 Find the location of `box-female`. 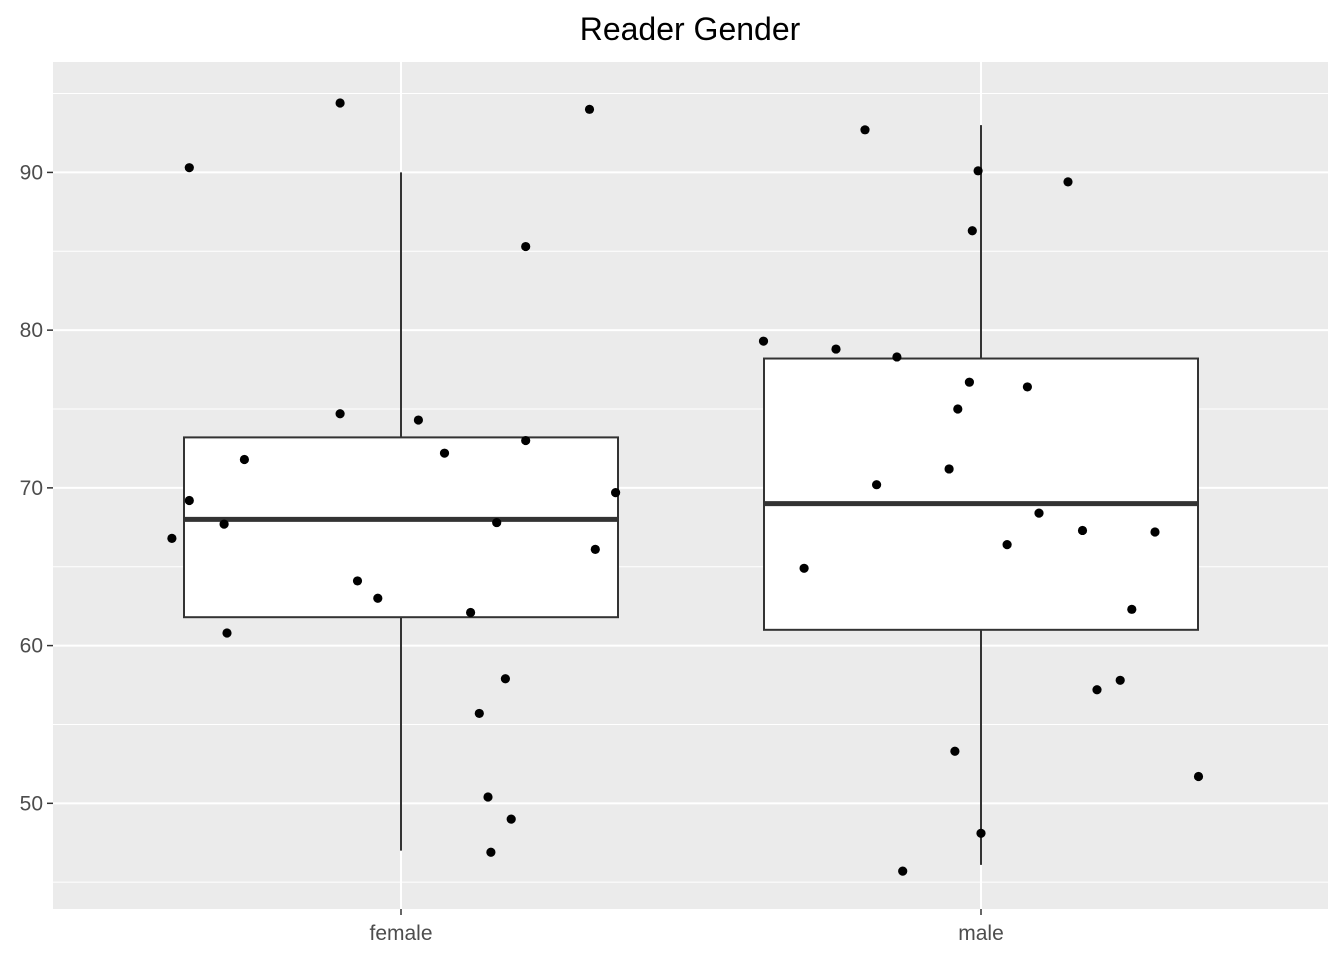

box-female is located at coordinates (401, 527).